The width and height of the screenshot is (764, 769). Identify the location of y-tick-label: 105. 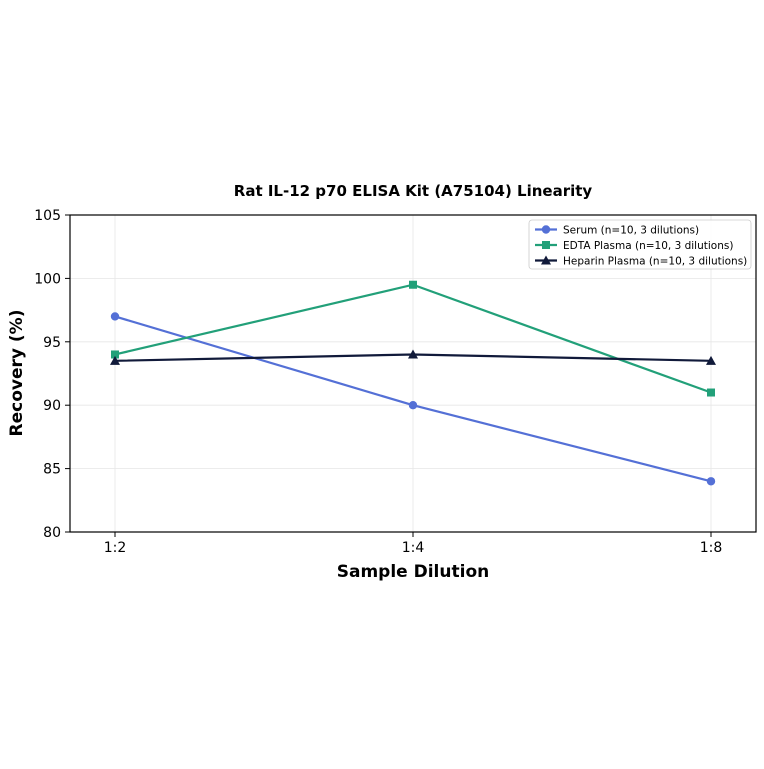
(47, 216).